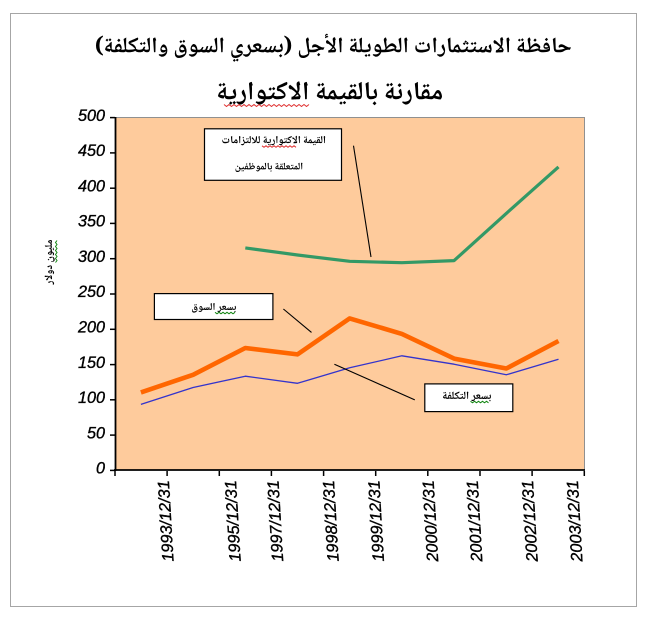  I want to click on svg-text: 1993/12/31, so click(166, 521).